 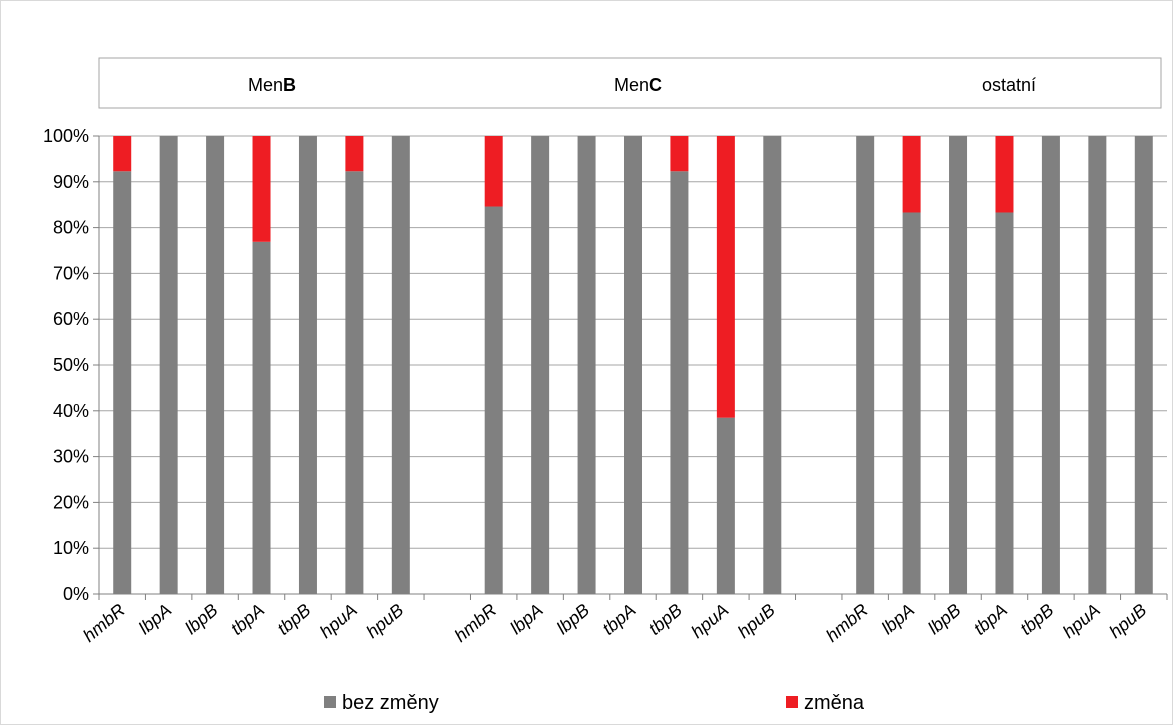 I want to click on y-tick-label: 70%, so click(x=71, y=273).